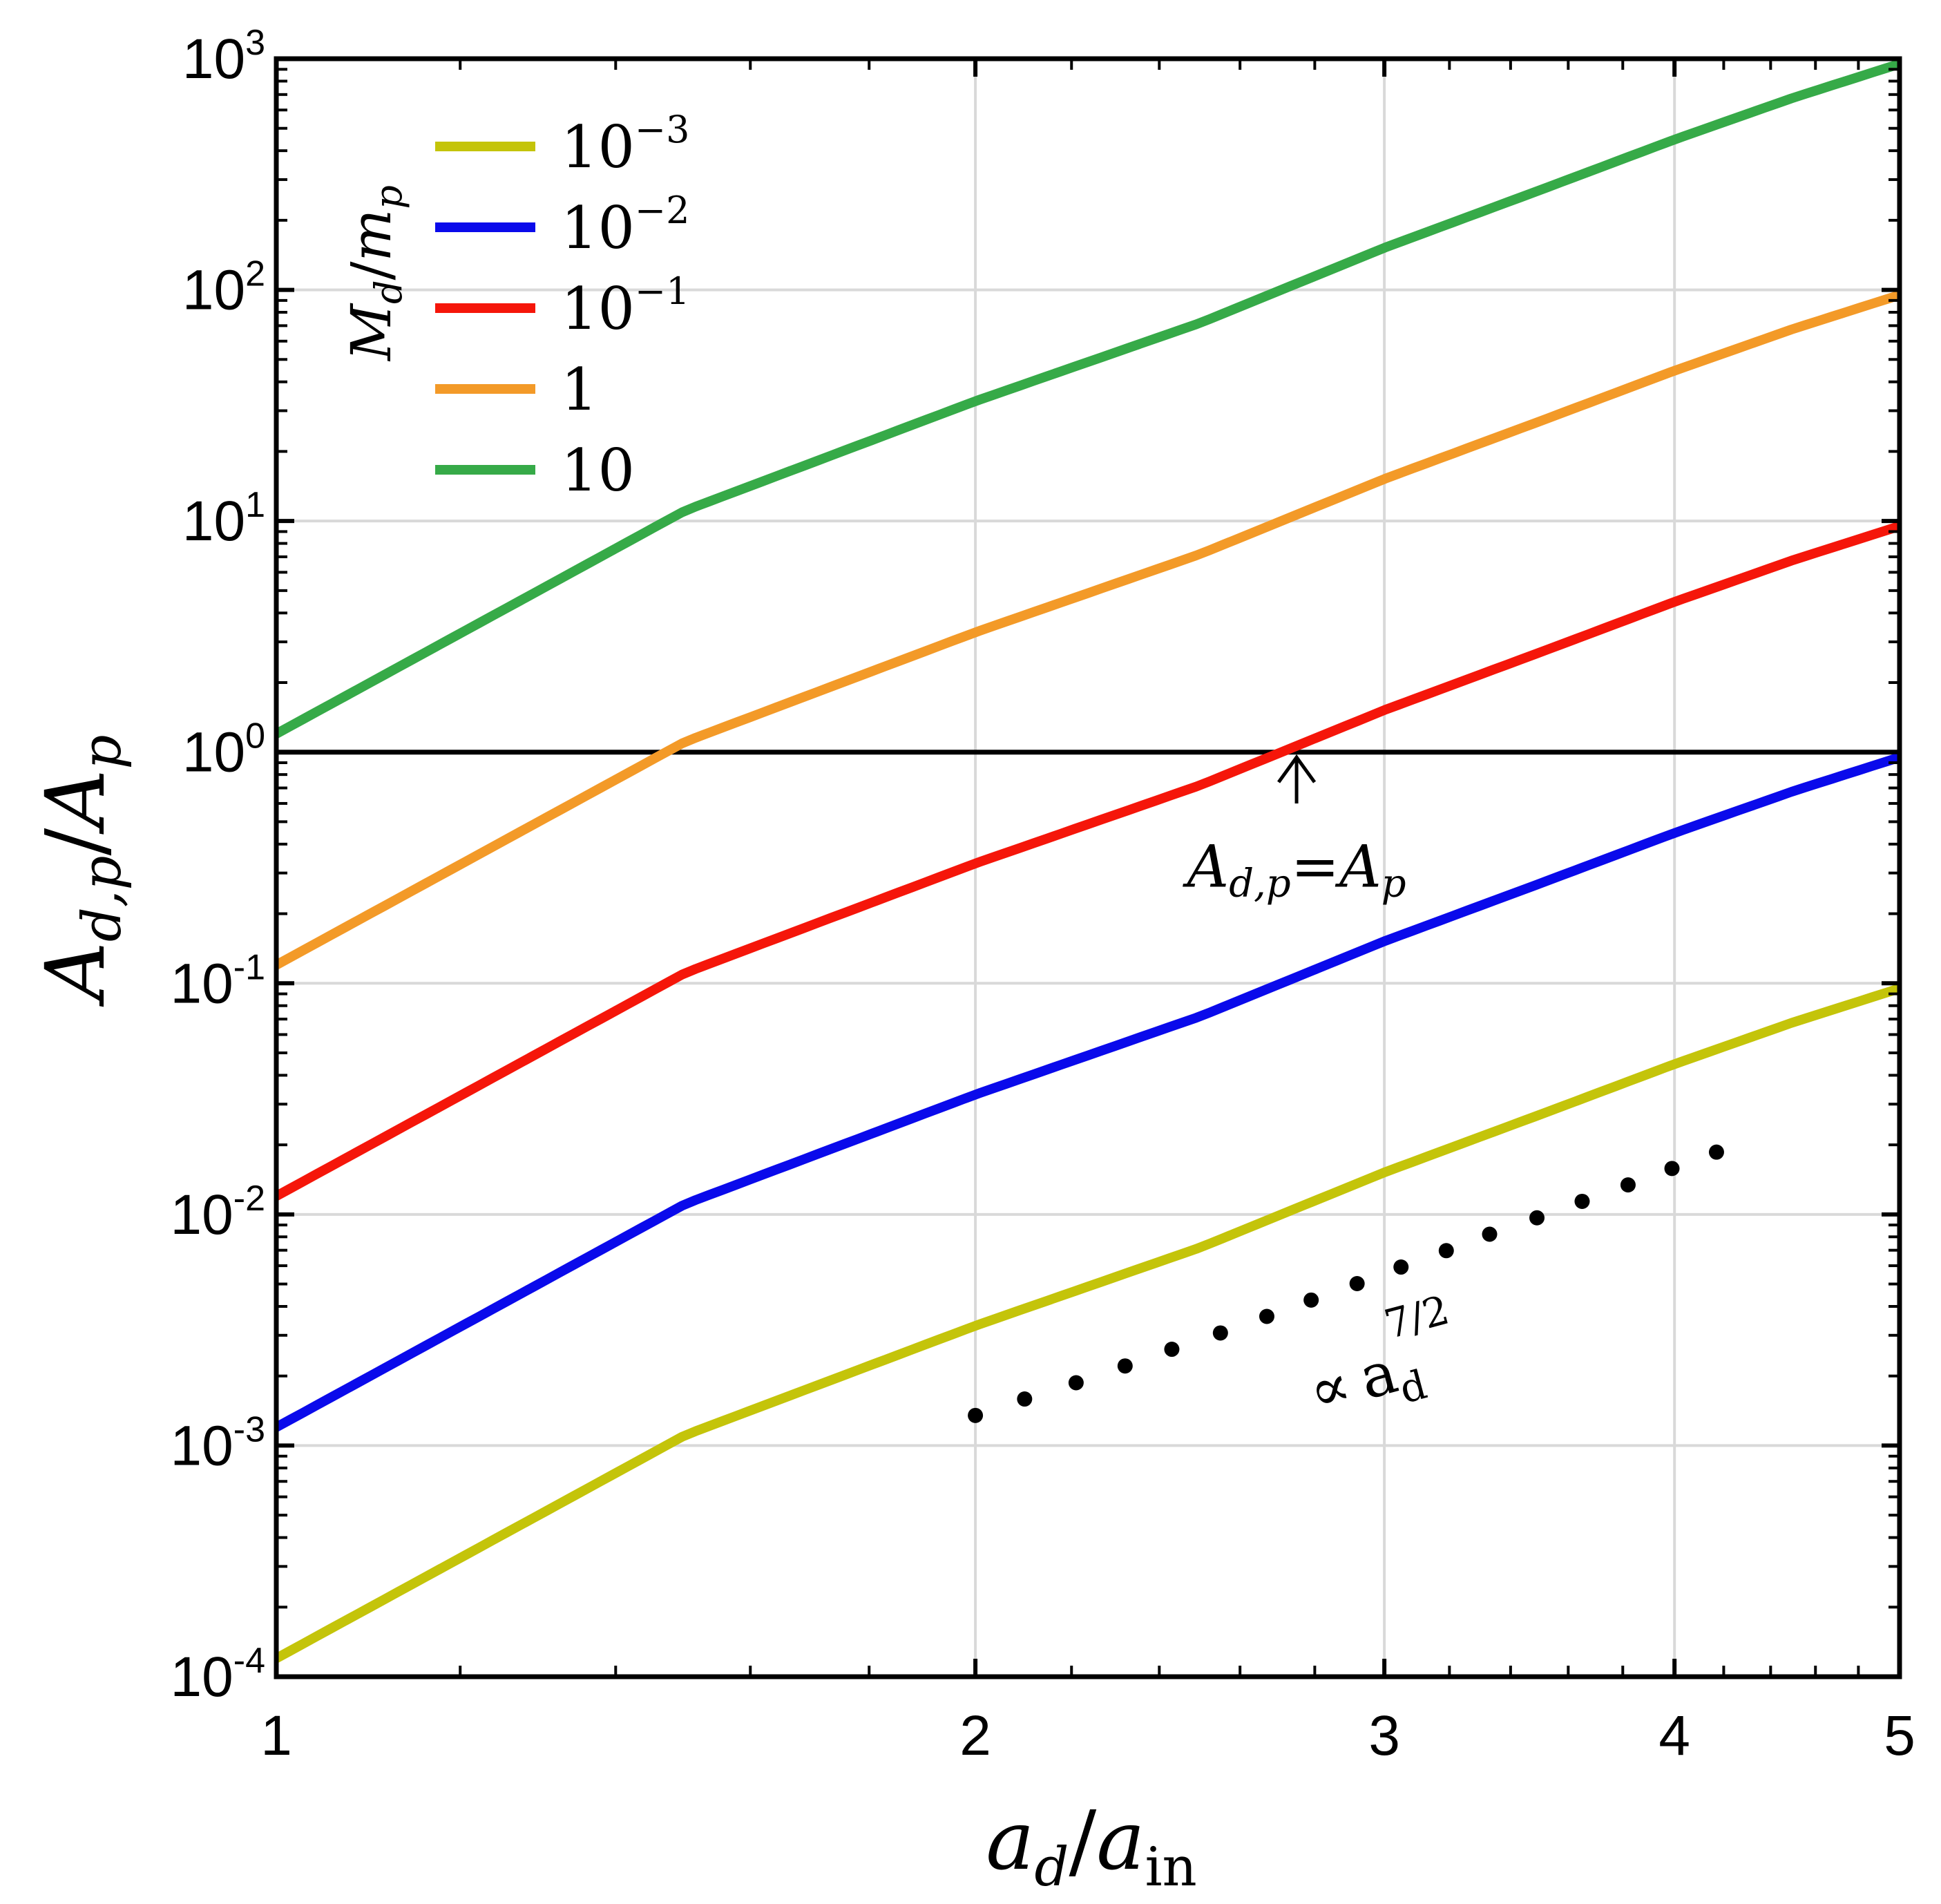 This screenshot has height=1904, width=1941. What do you see at coordinates (371, 332) in the screenshot?
I see `legend-title-var: M` at bounding box center [371, 332].